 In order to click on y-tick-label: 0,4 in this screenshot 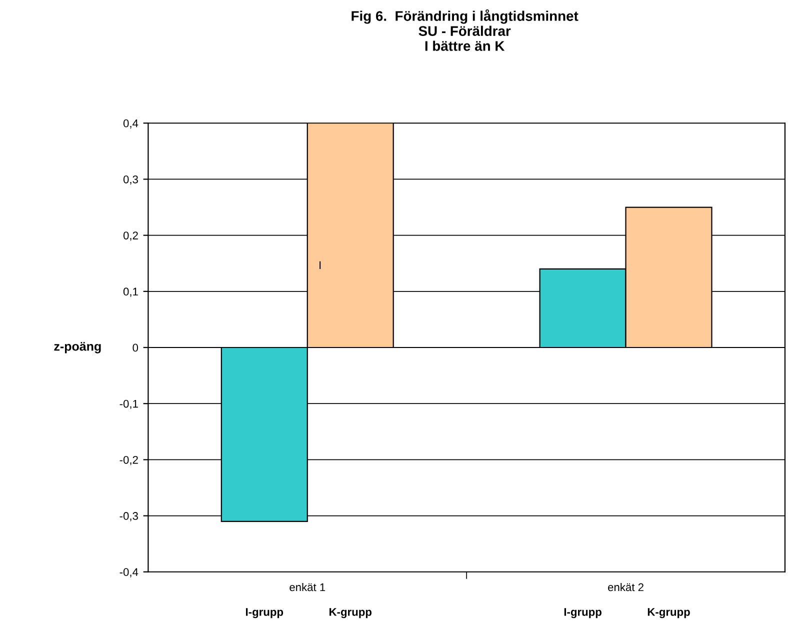, I will do `click(130, 124)`.